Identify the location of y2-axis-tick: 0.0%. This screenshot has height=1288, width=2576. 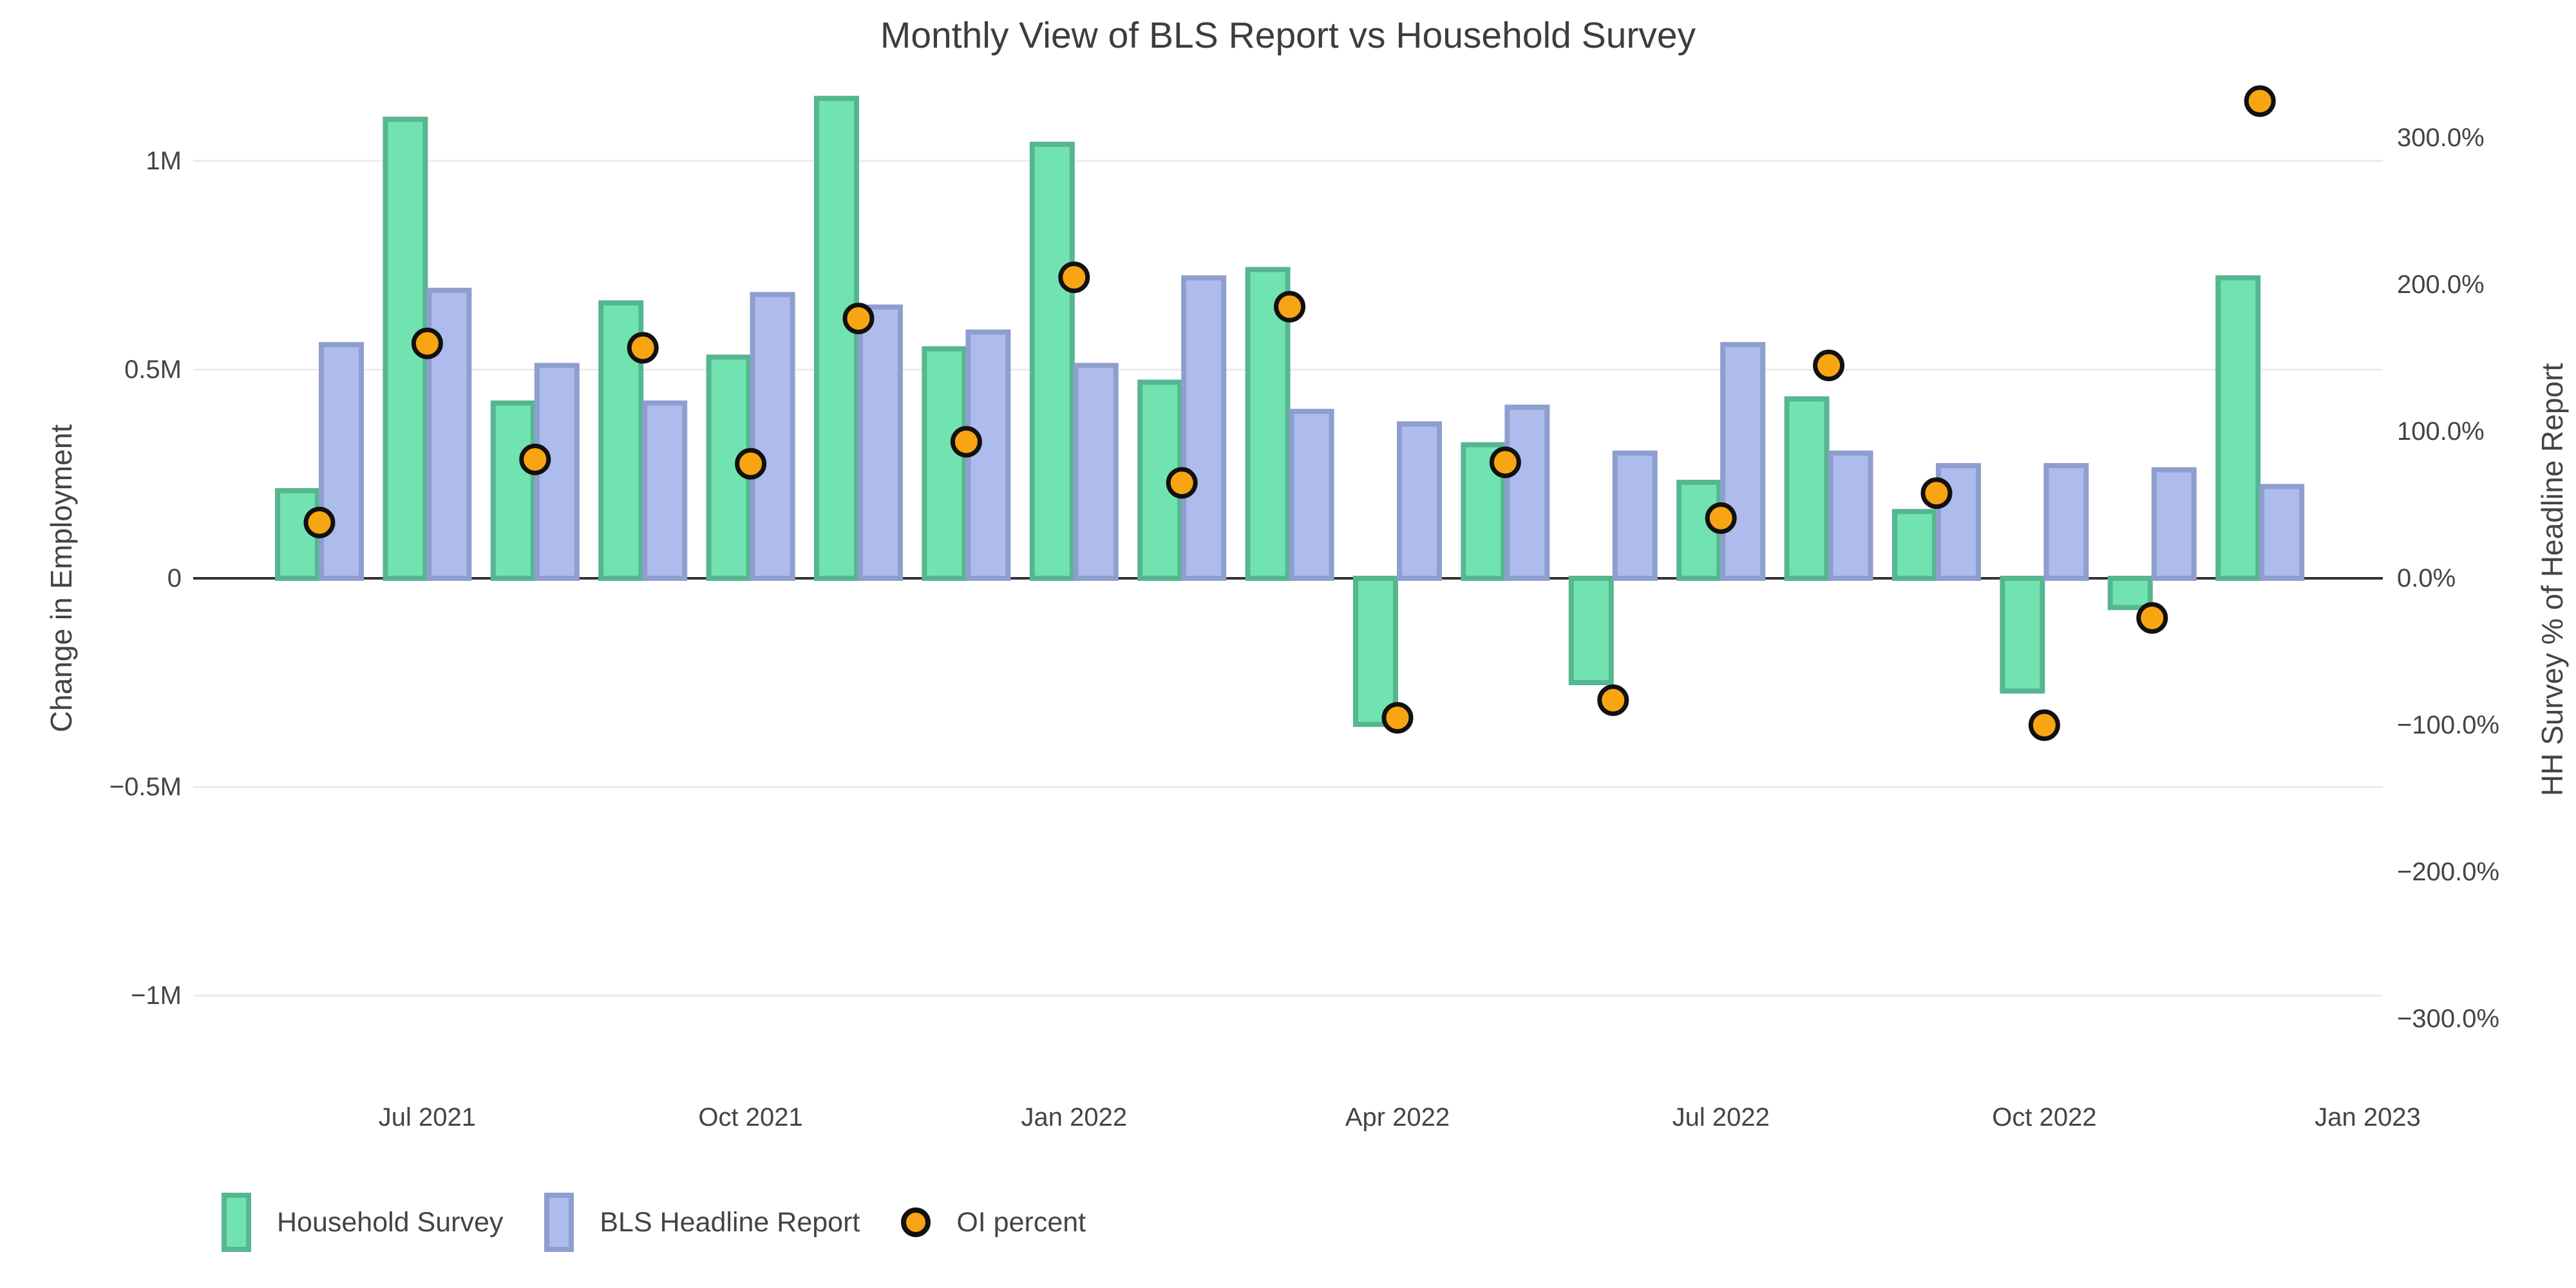
(2427, 578).